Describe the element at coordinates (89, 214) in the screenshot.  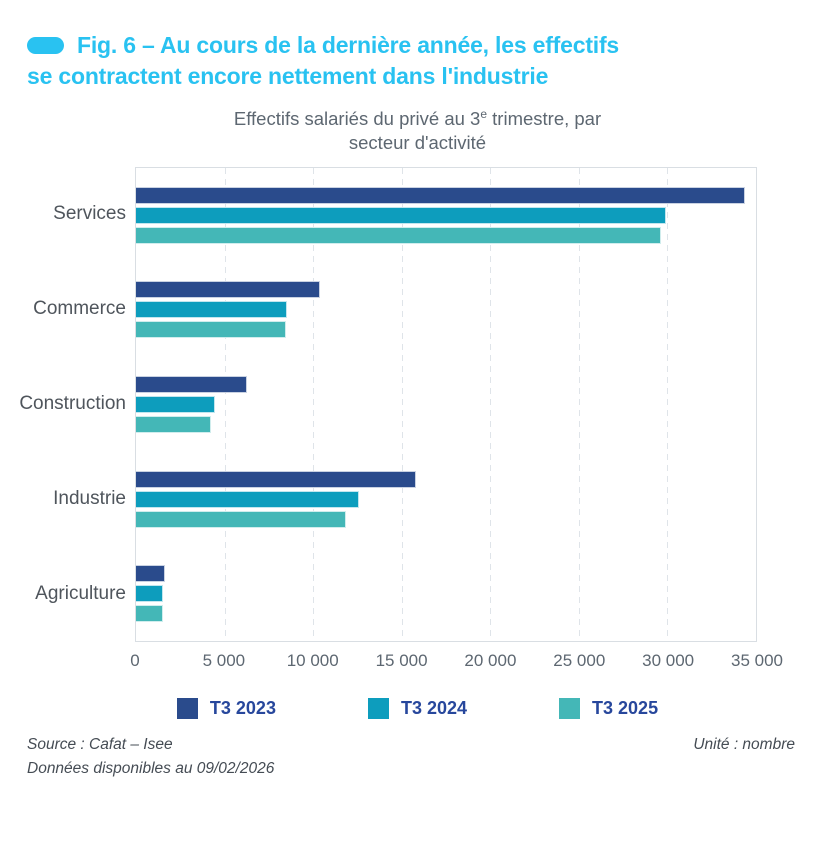
I see `category-label: Services` at that location.